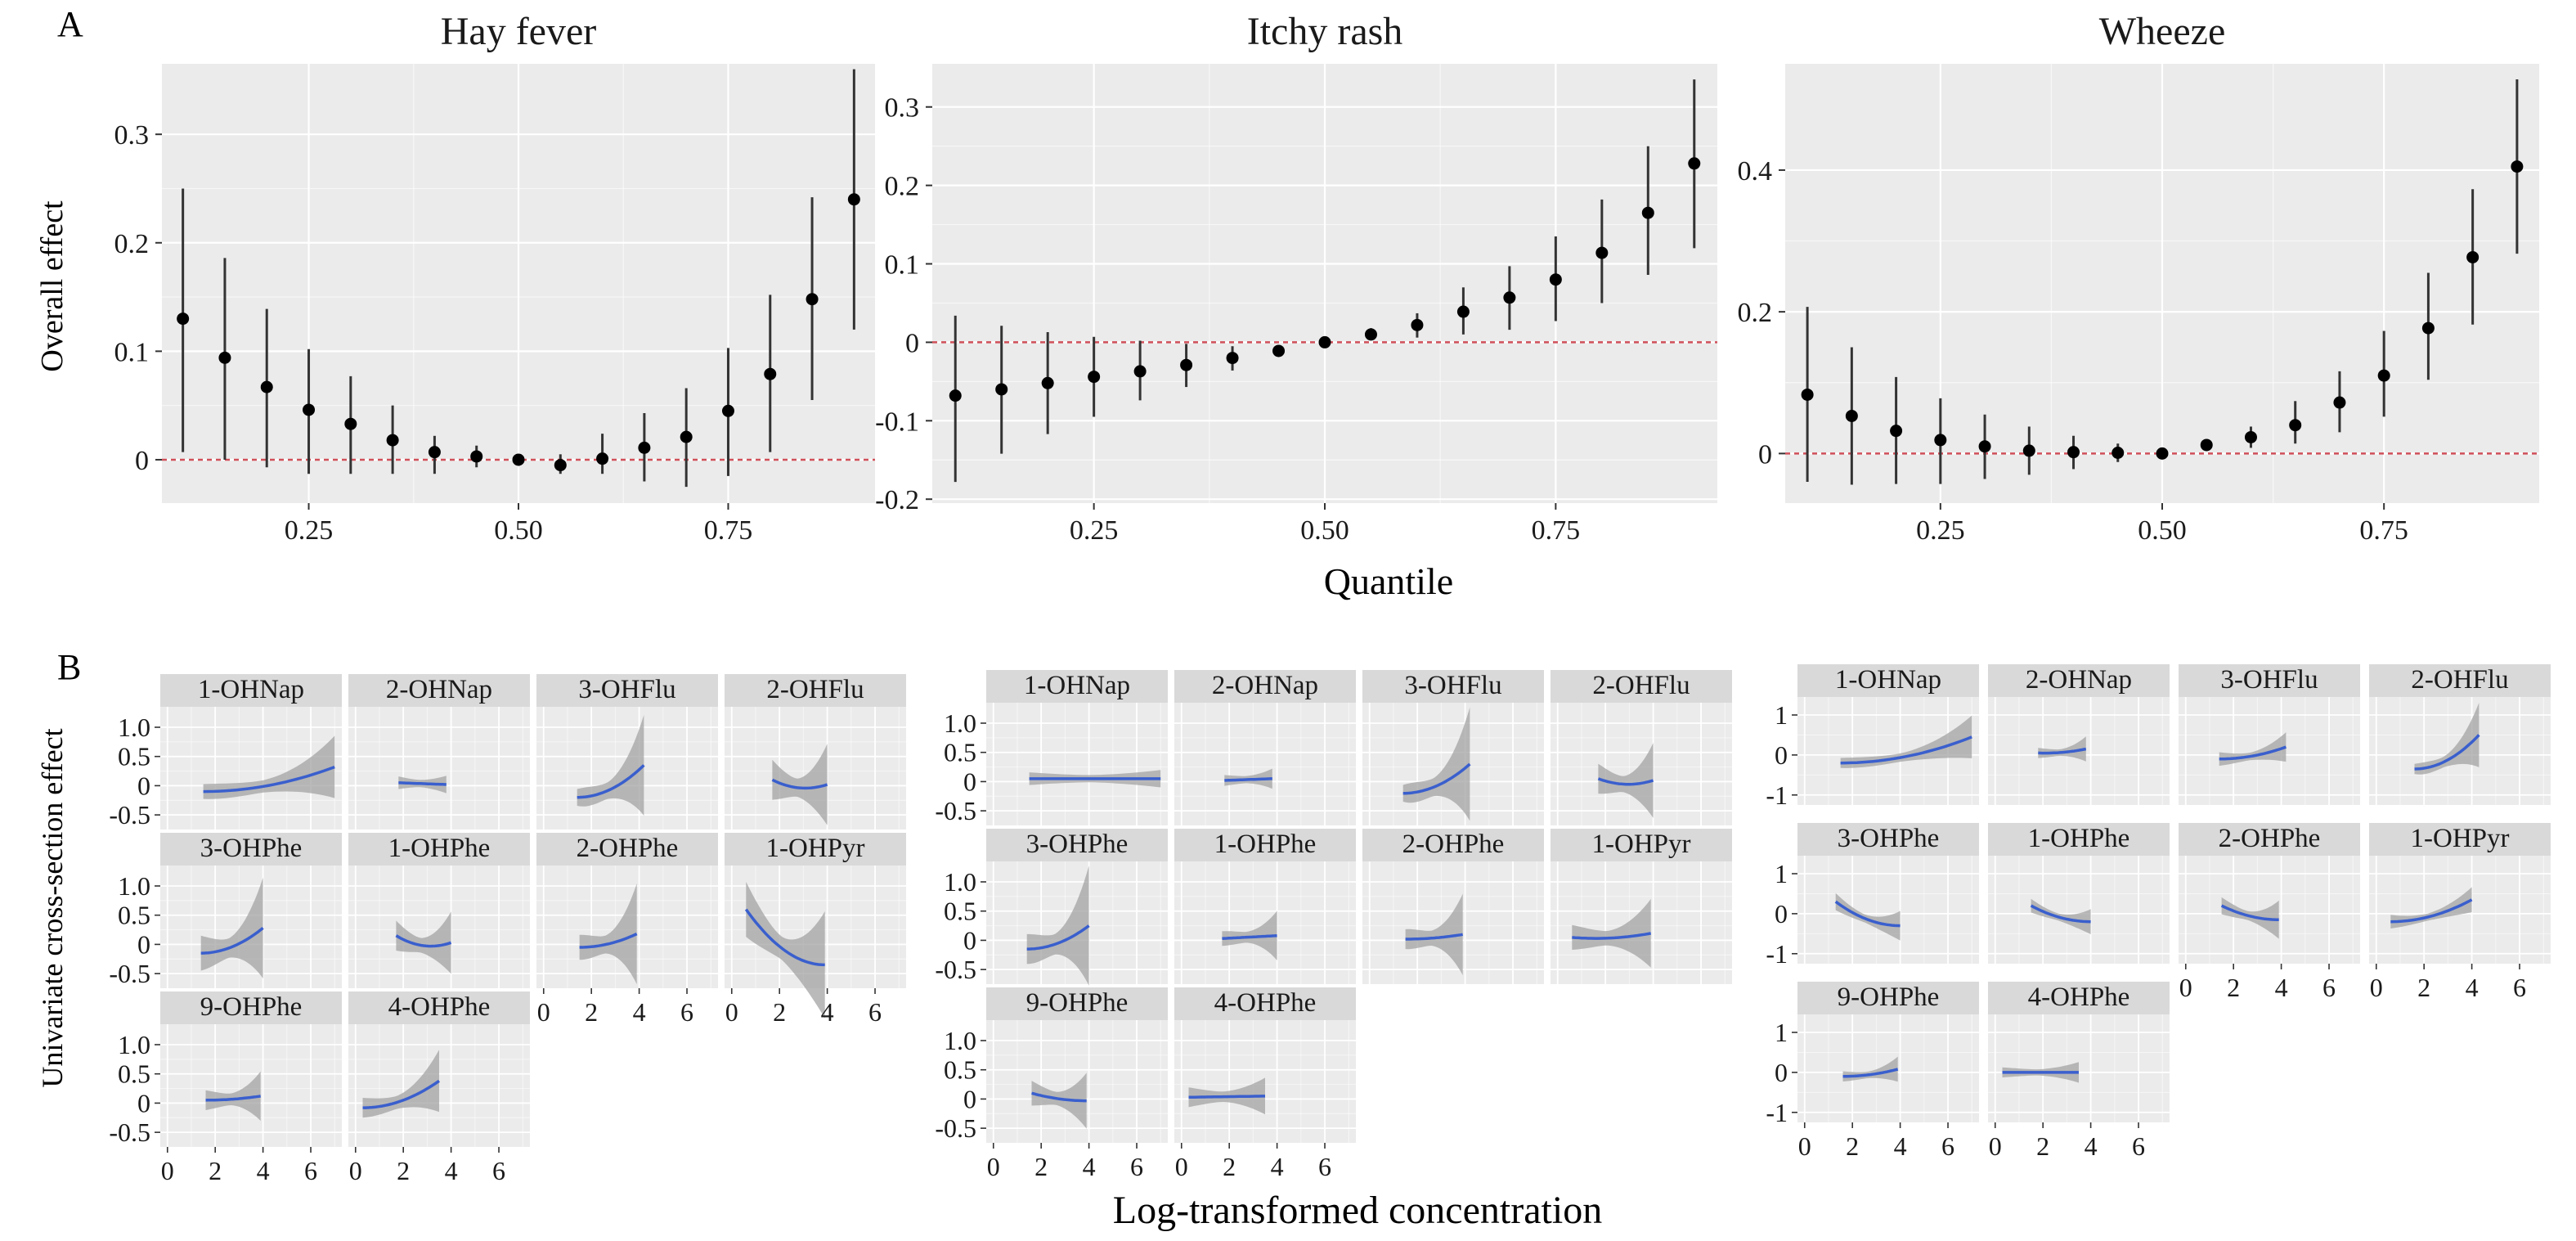  Describe the element at coordinates (2079, 1071) in the screenshot. I see `facet-4-ohphe: 4-OHPhe 0 2 4 6` at that location.